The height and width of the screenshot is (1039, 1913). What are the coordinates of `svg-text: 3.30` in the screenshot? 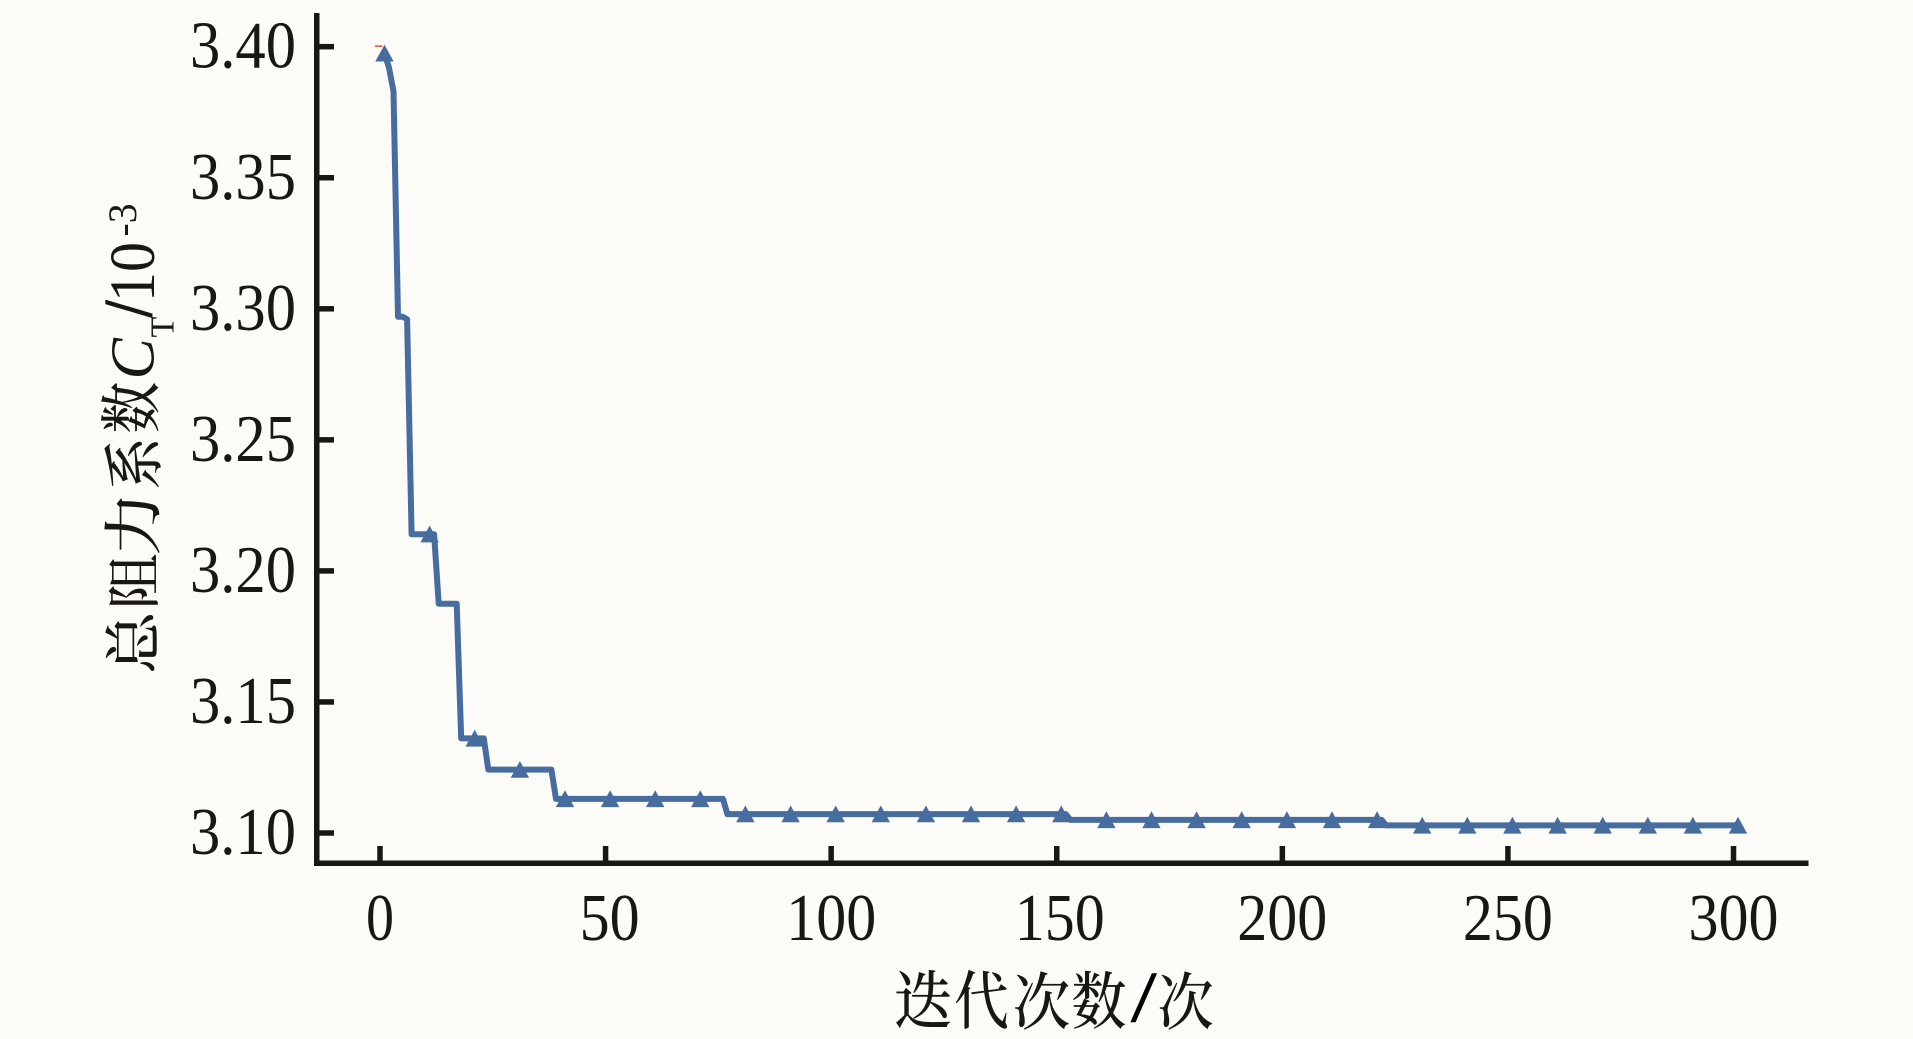 It's located at (243, 308).